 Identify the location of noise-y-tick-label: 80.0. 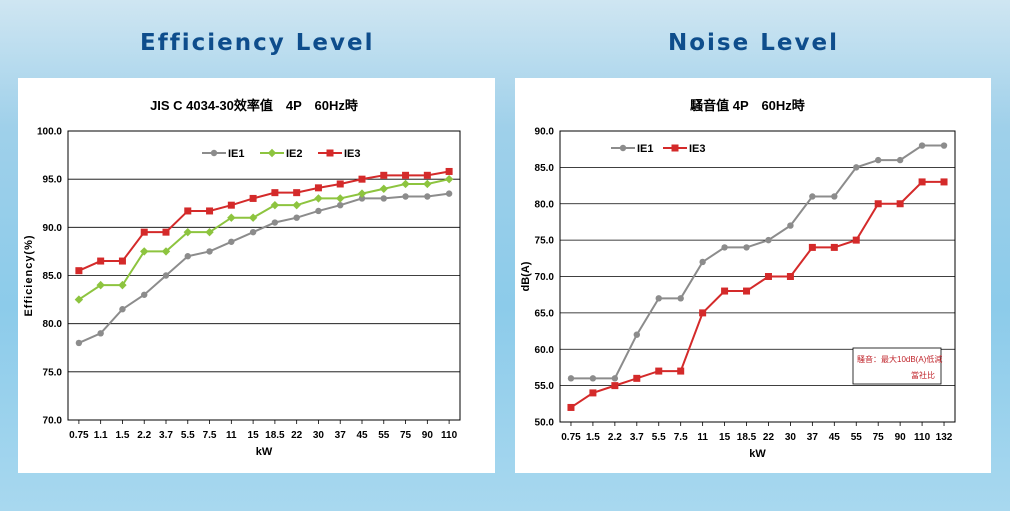
(545, 204).